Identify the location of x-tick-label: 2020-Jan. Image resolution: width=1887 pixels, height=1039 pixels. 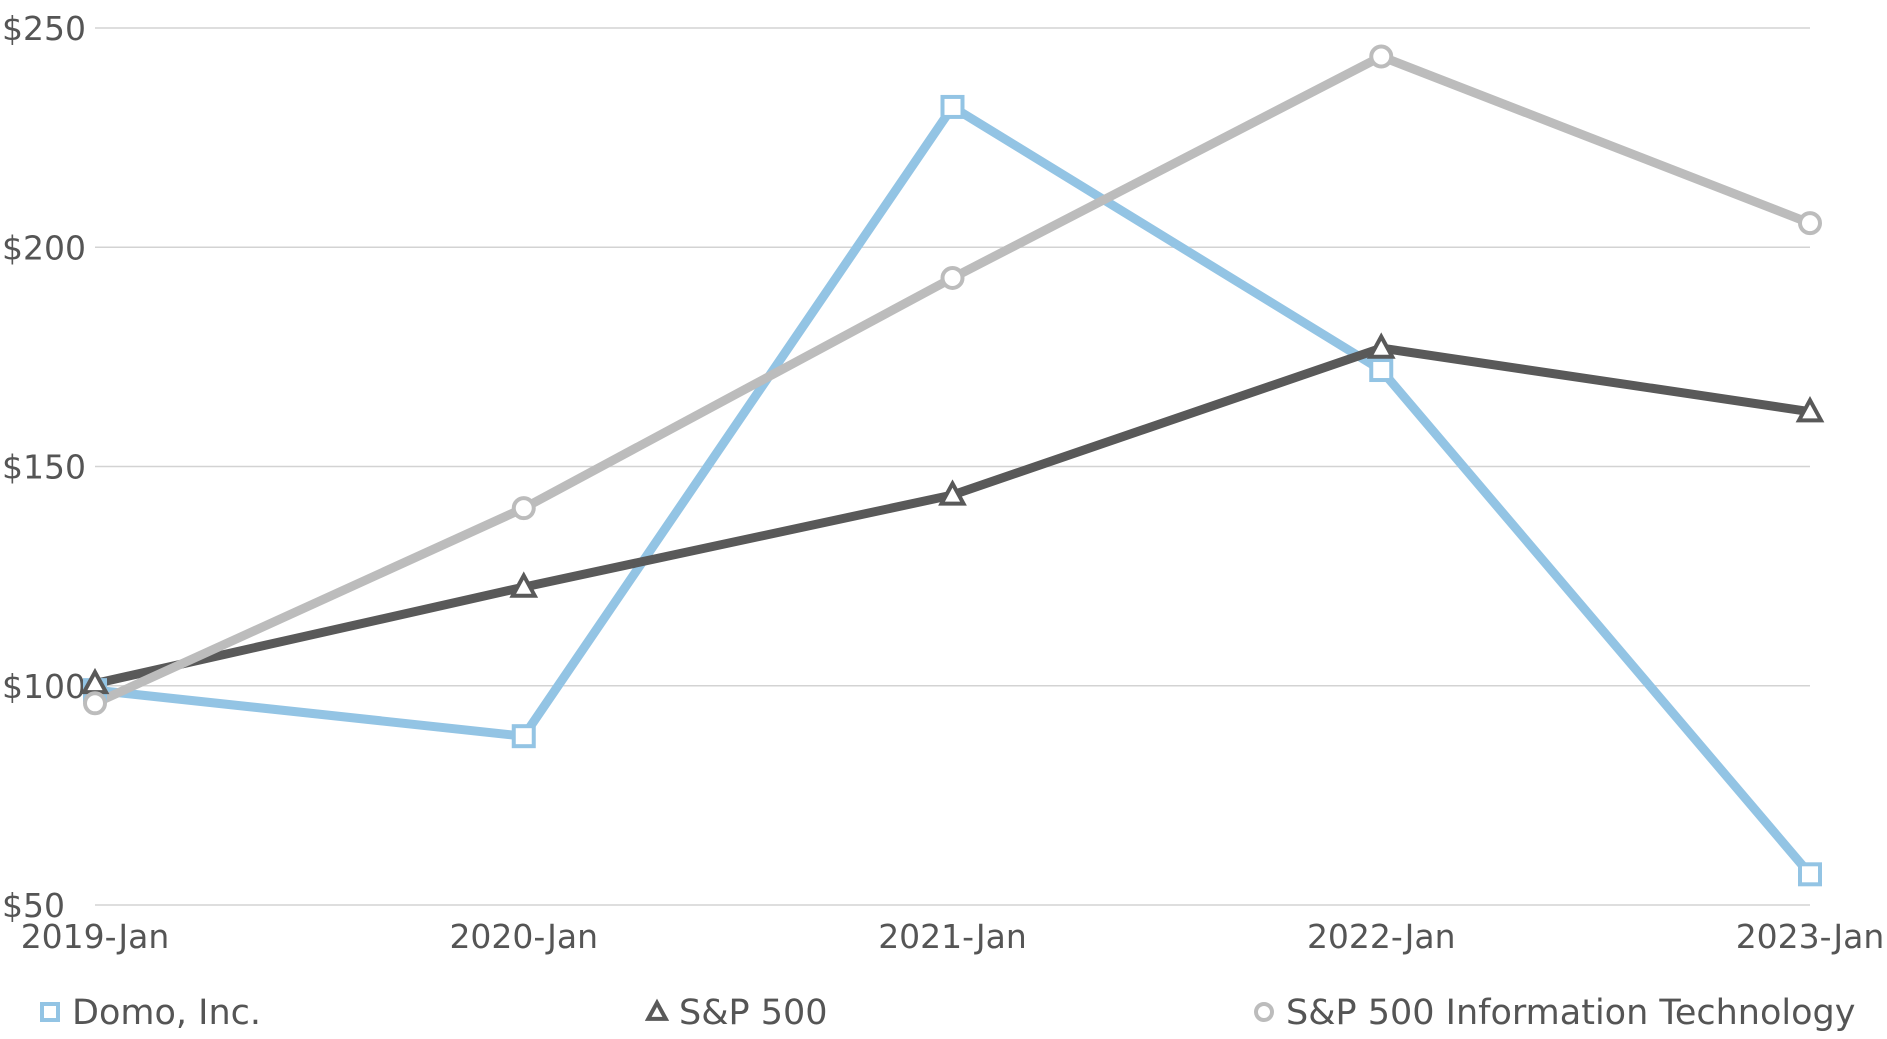
(523, 936).